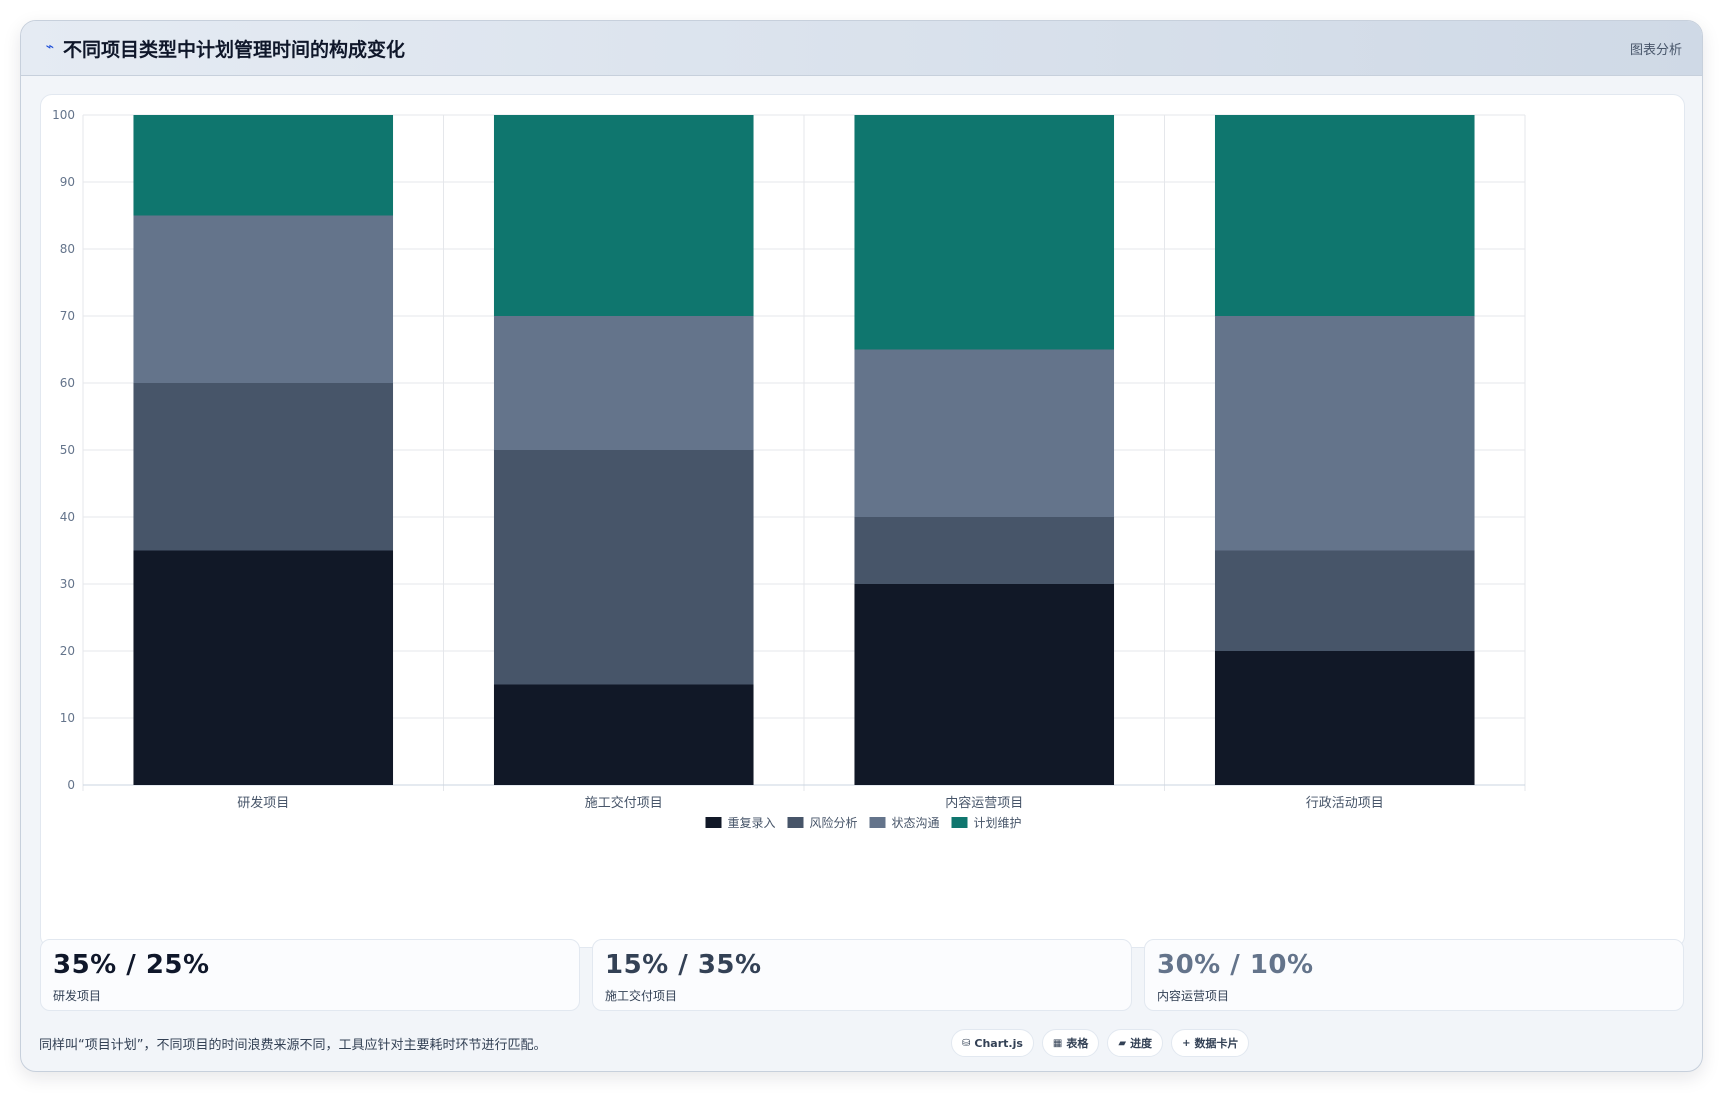  I want to click on stat-value: 35% / 25%, so click(131, 965).